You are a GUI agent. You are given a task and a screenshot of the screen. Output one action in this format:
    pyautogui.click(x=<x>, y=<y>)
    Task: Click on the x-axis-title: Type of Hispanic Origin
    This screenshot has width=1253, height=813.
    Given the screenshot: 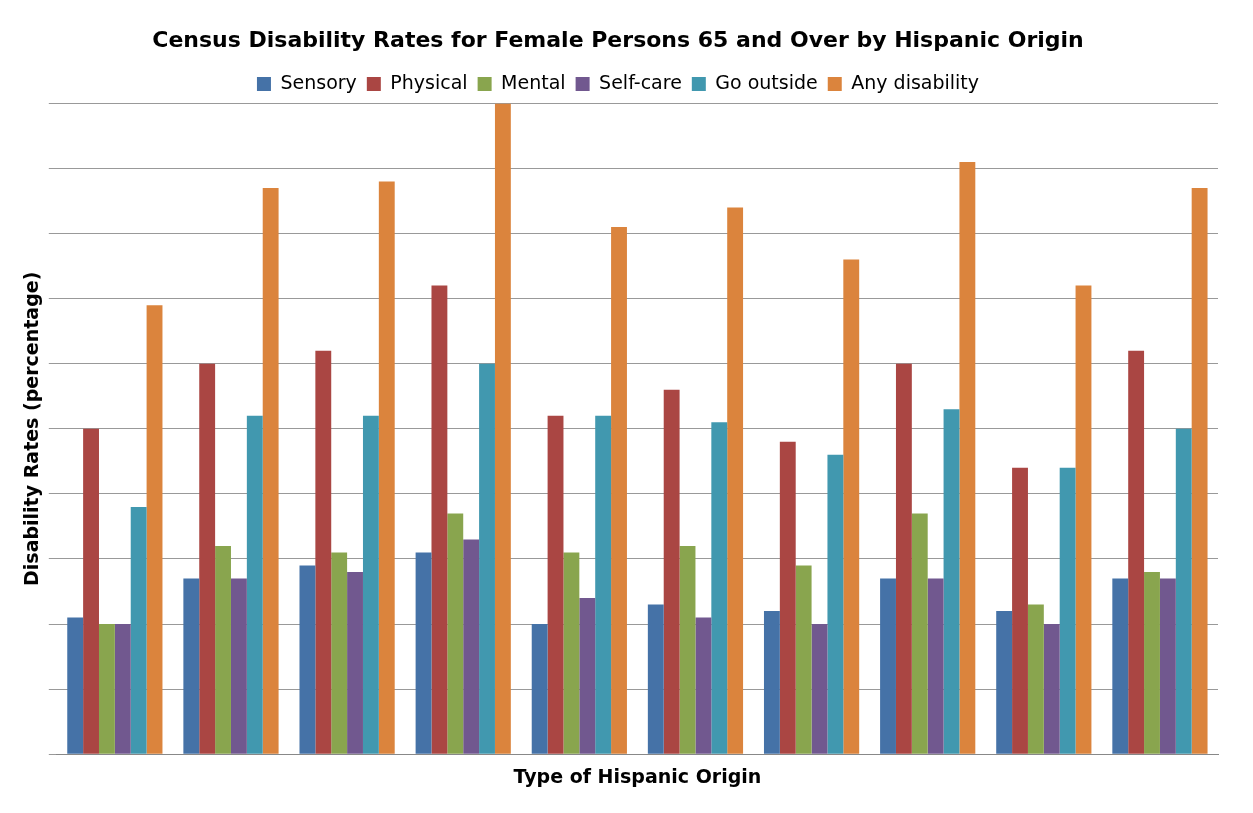 What is the action you would take?
    pyautogui.click(x=637, y=775)
    